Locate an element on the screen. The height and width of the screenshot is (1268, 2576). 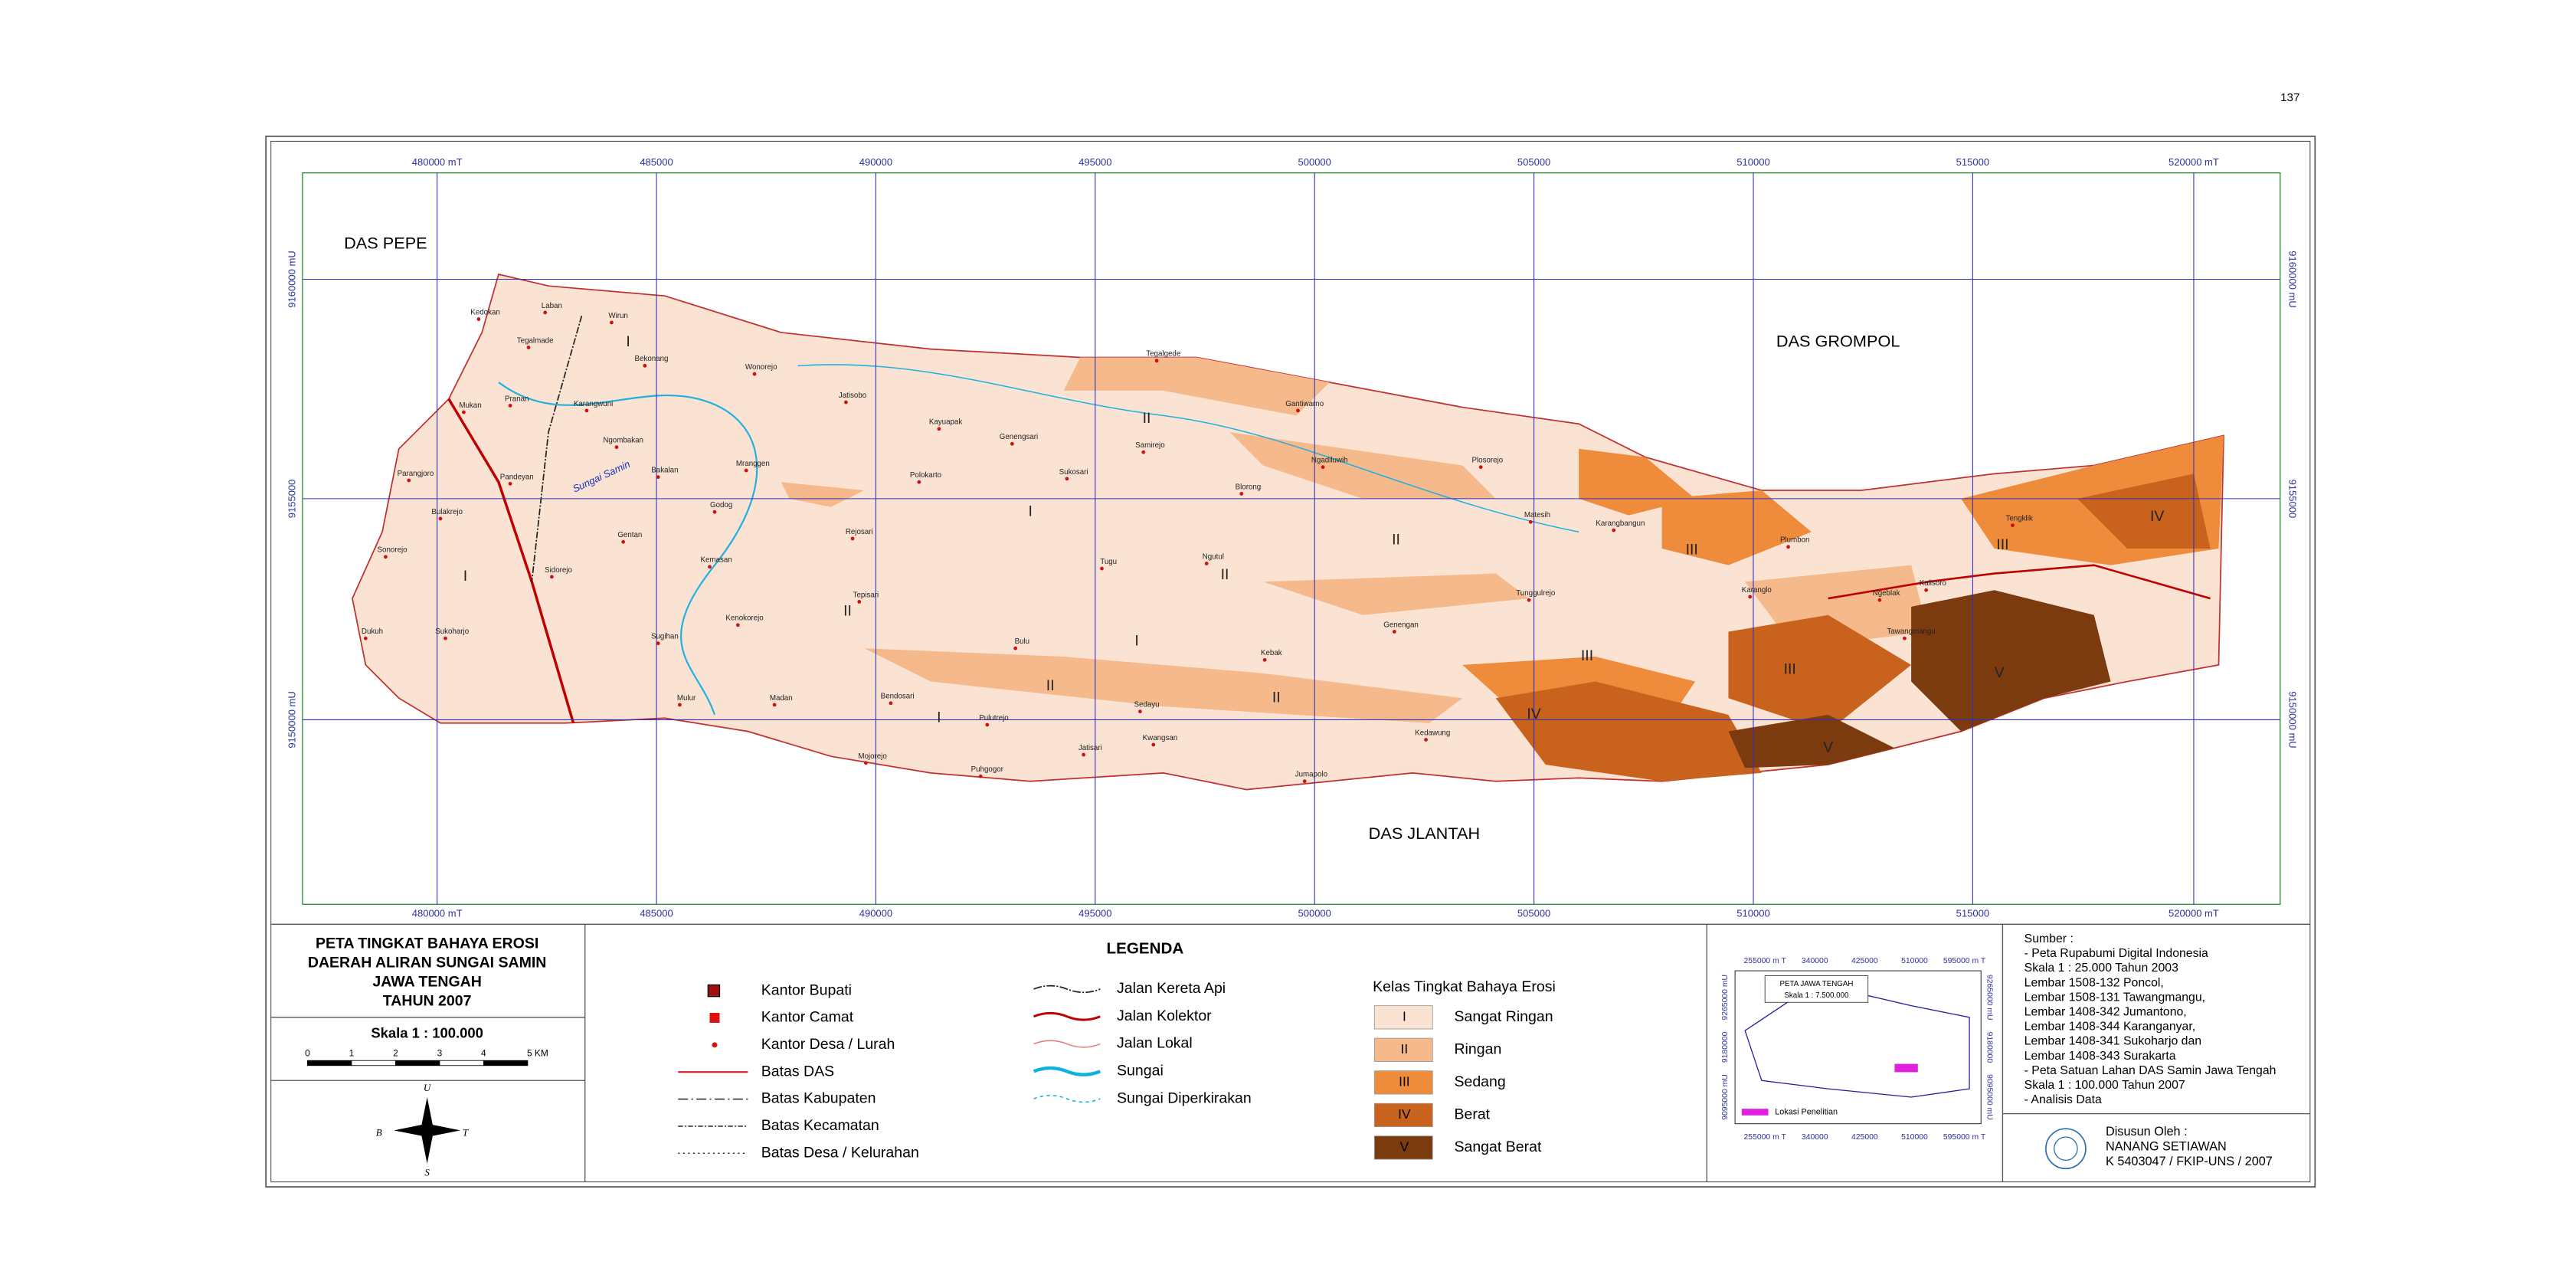
legend-label: Kantor Bupati is located at coordinates (806, 990).